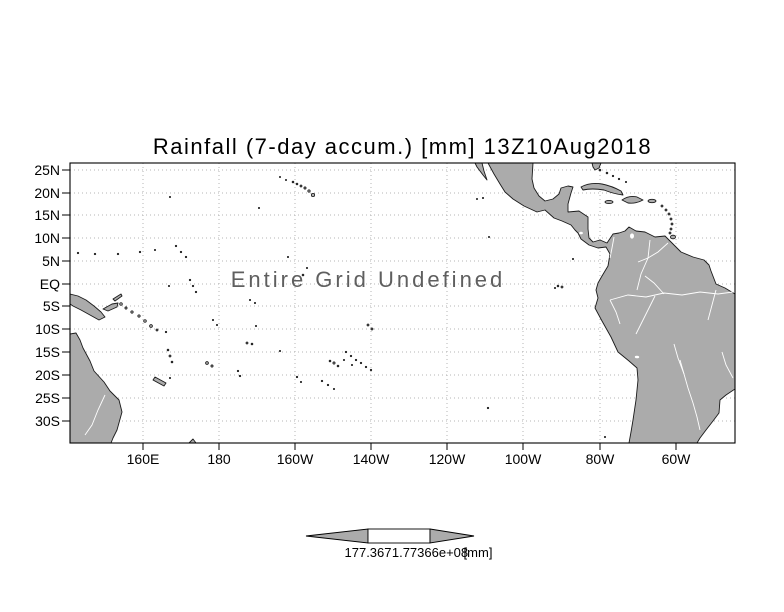  Describe the element at coordinates (47, 375) in the screenshot. I see `lat-tick-label: 20S` at that location.